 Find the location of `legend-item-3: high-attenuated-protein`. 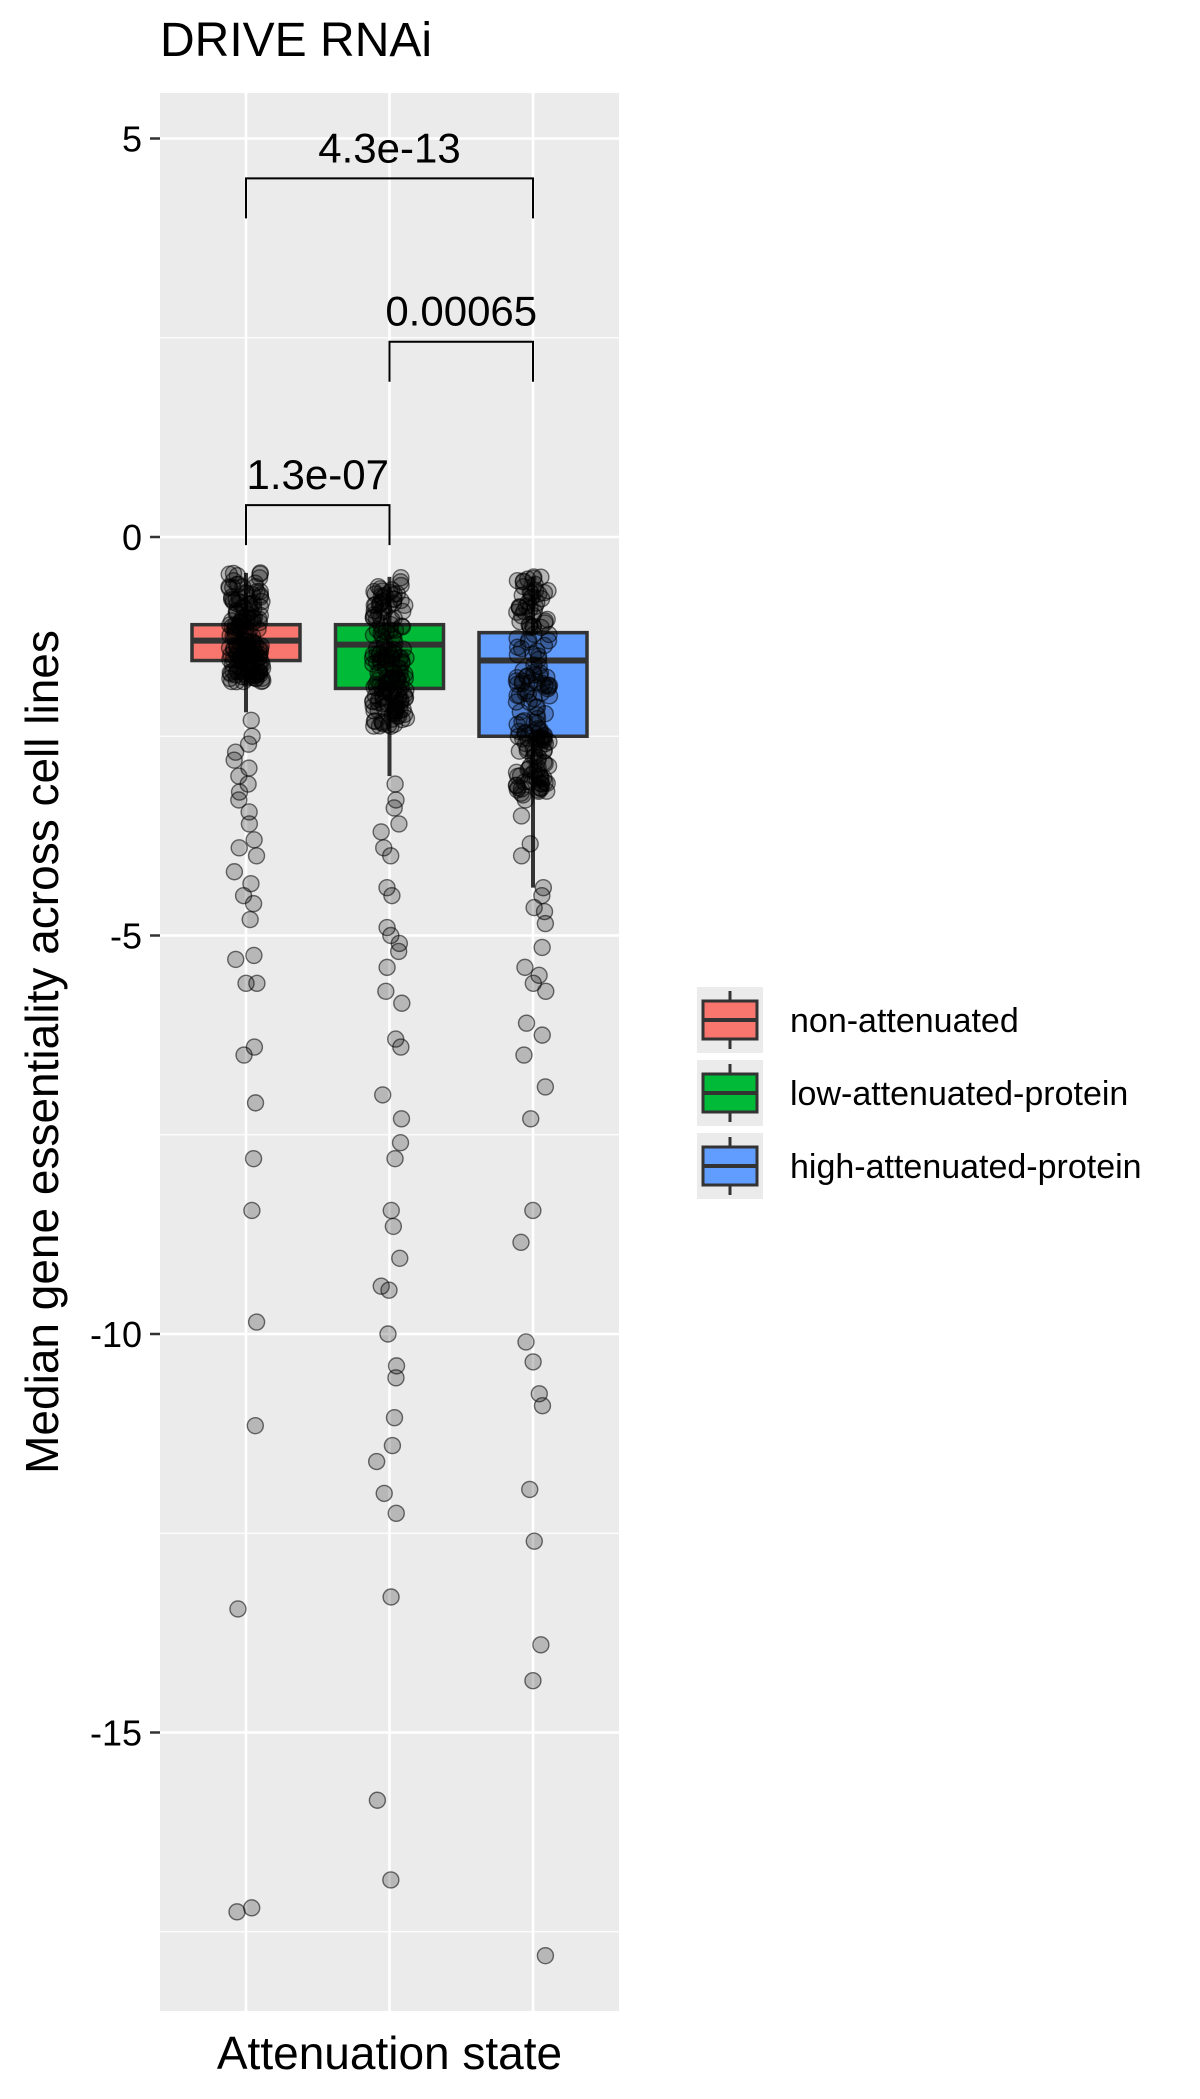

legend-item-3: high-attenuated-protein is located at coordinates (919, 1166).